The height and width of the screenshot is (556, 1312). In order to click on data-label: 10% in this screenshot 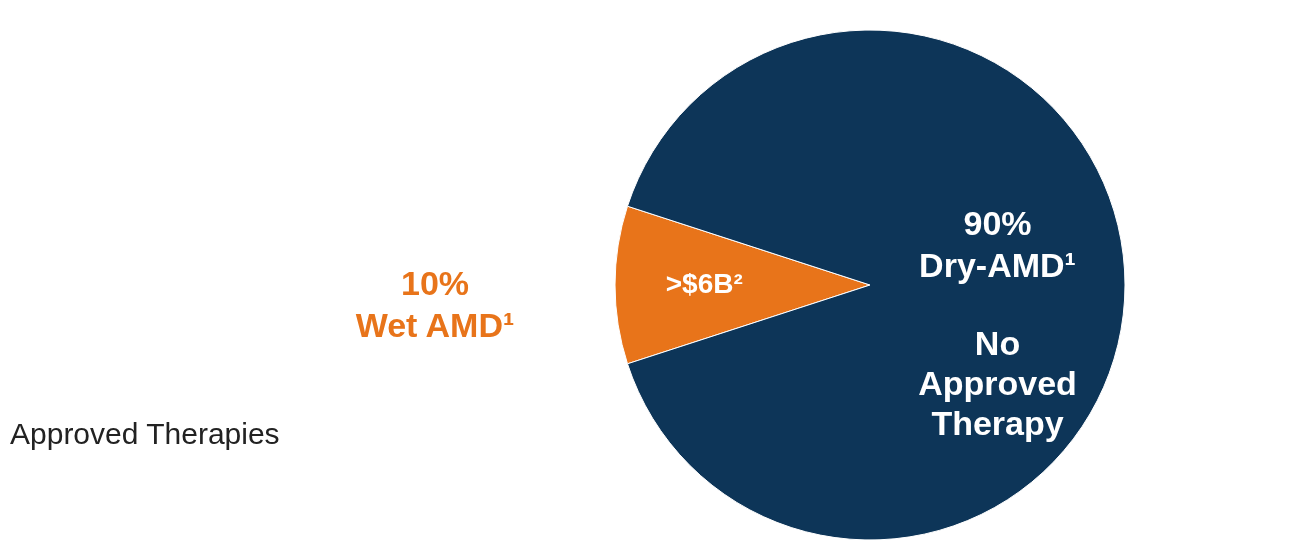, I will do `click(435, 283)`.